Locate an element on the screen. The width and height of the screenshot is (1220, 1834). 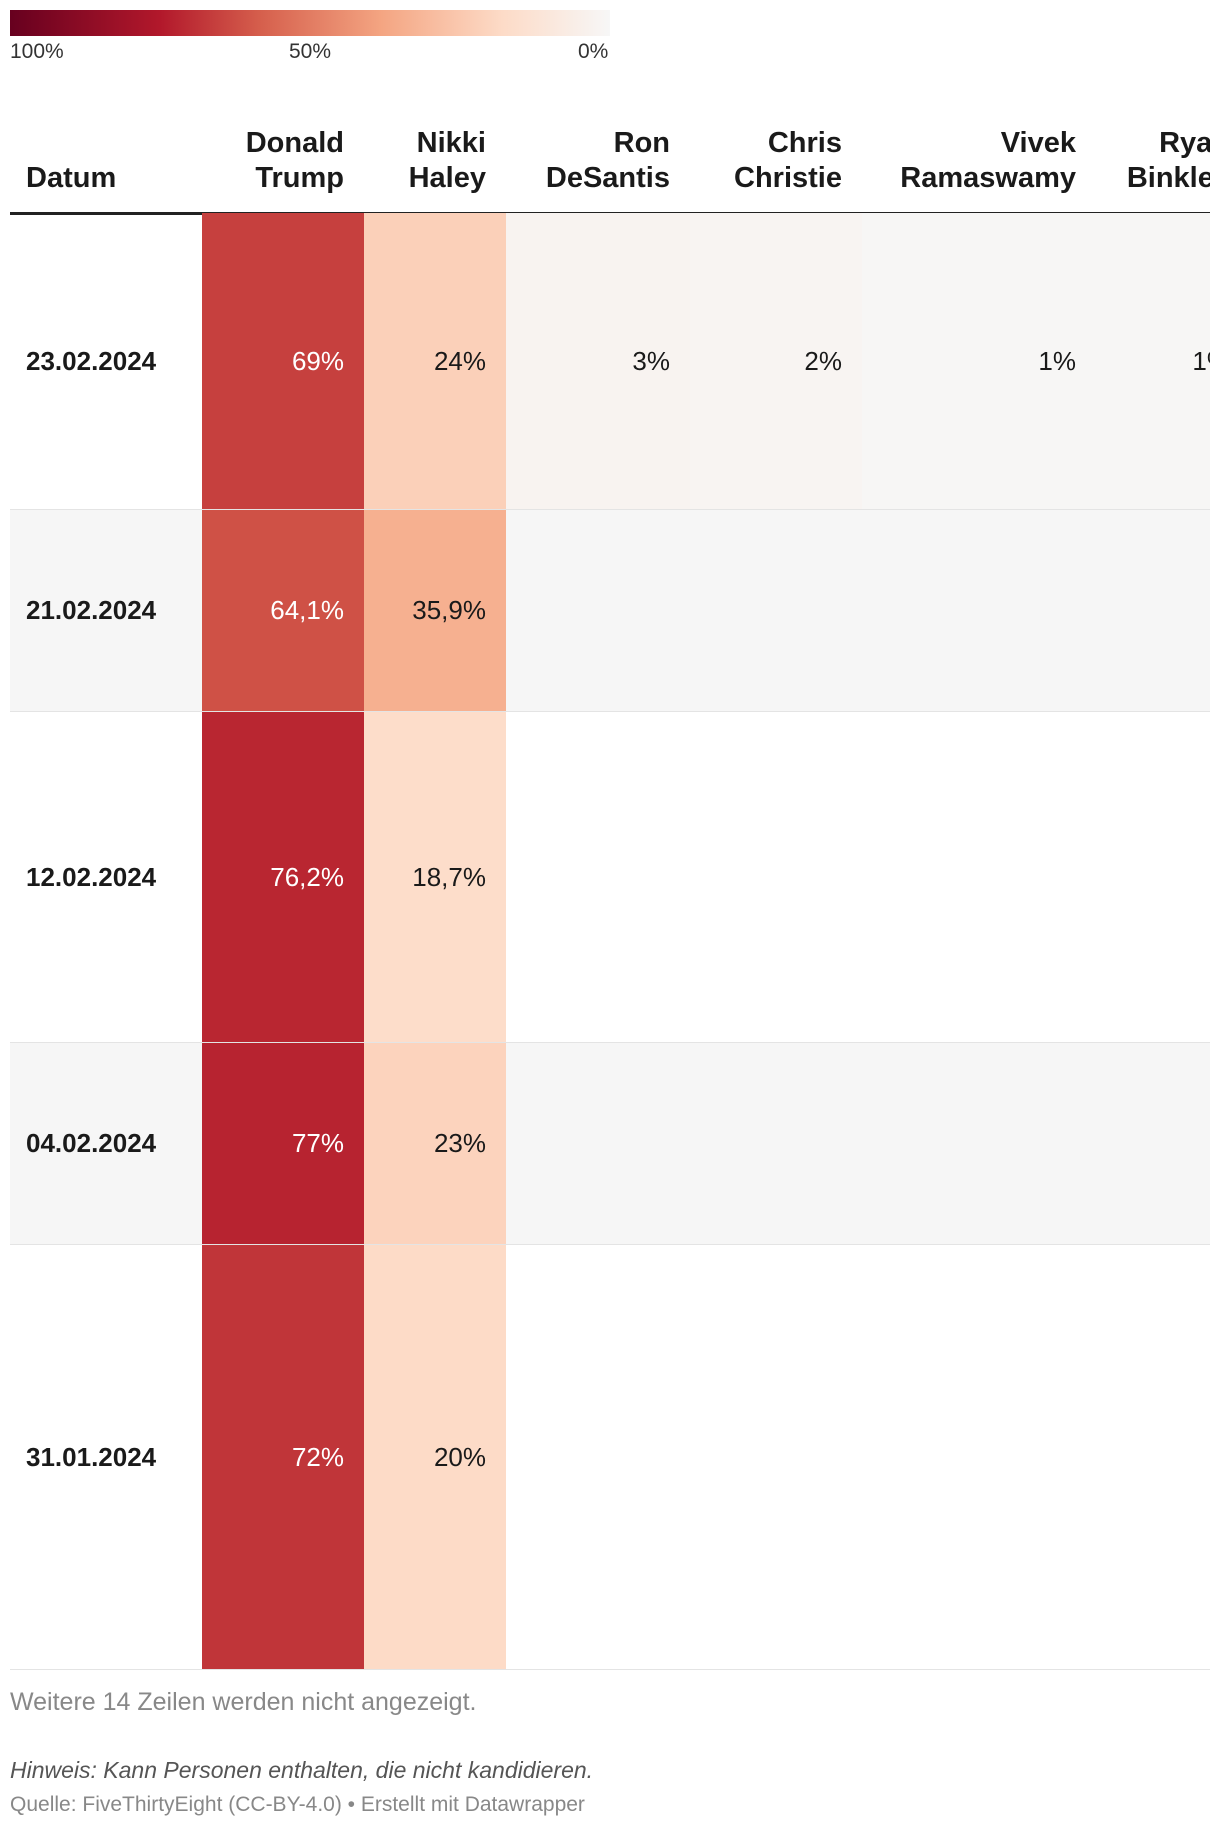
table-row: 04.02.2024 77% 23% is located at coordinates (610, 1144).